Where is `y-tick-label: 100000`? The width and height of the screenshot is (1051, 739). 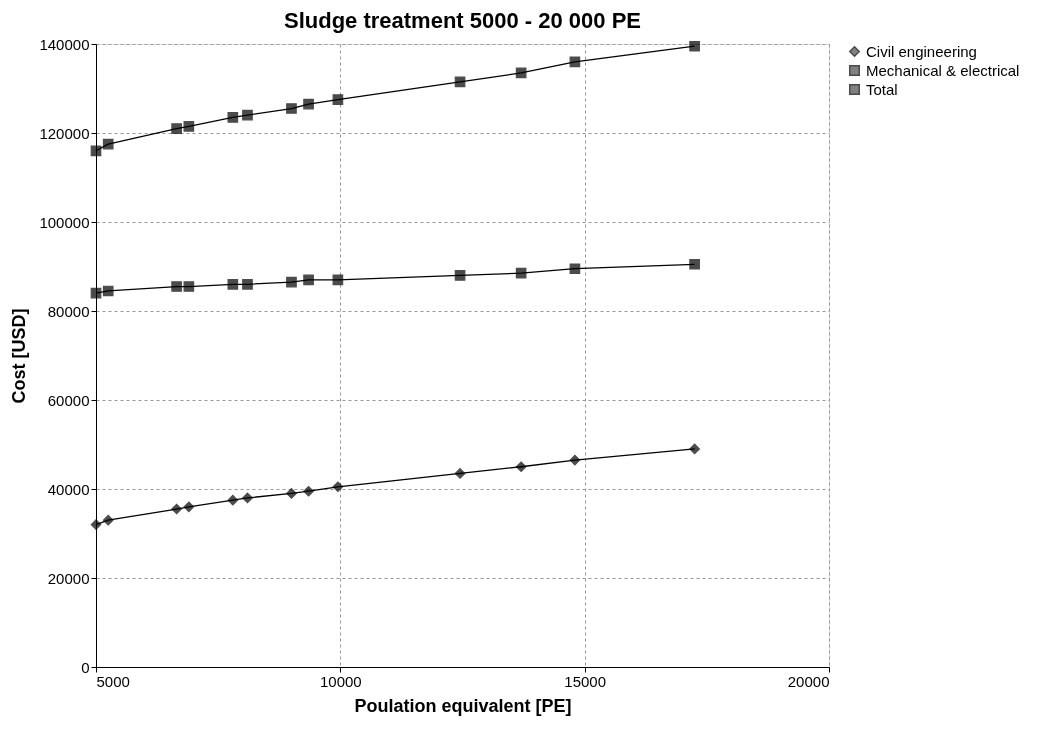 y-tick-label: 100000 is located at coordinates (64, 222).